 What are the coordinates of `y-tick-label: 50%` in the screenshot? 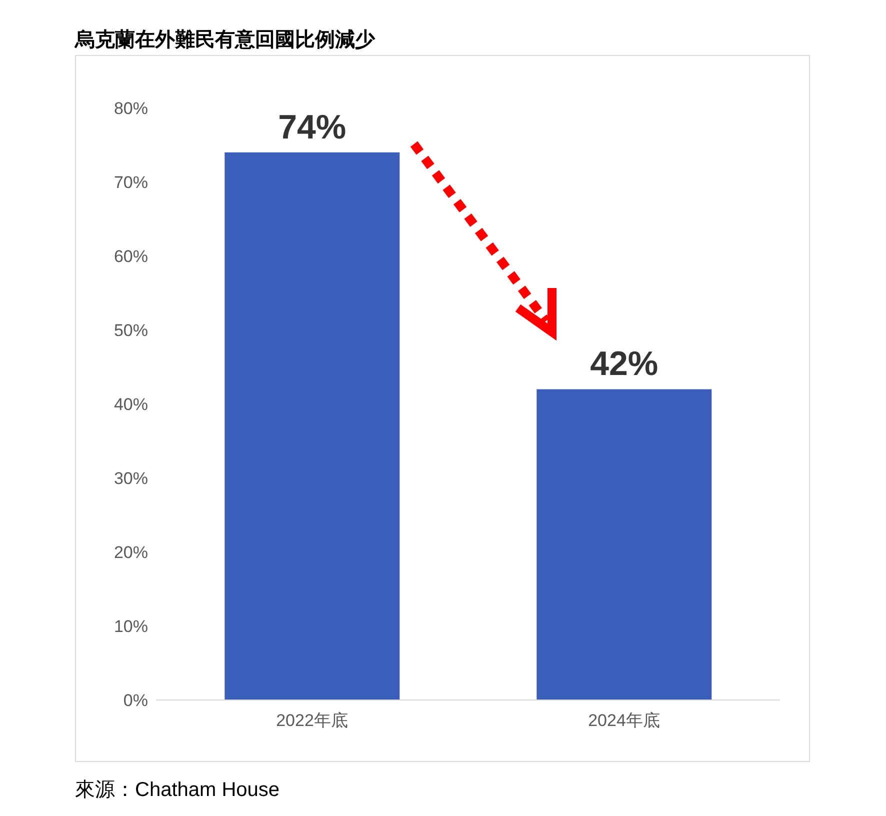 It's located at (131, 330).